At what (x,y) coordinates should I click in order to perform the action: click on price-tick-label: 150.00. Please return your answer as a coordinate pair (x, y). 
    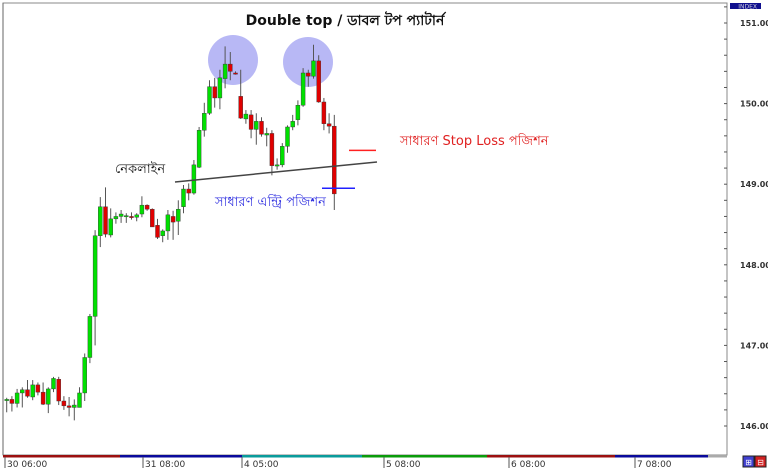
    Looking at the image, I should click on (754, 104).